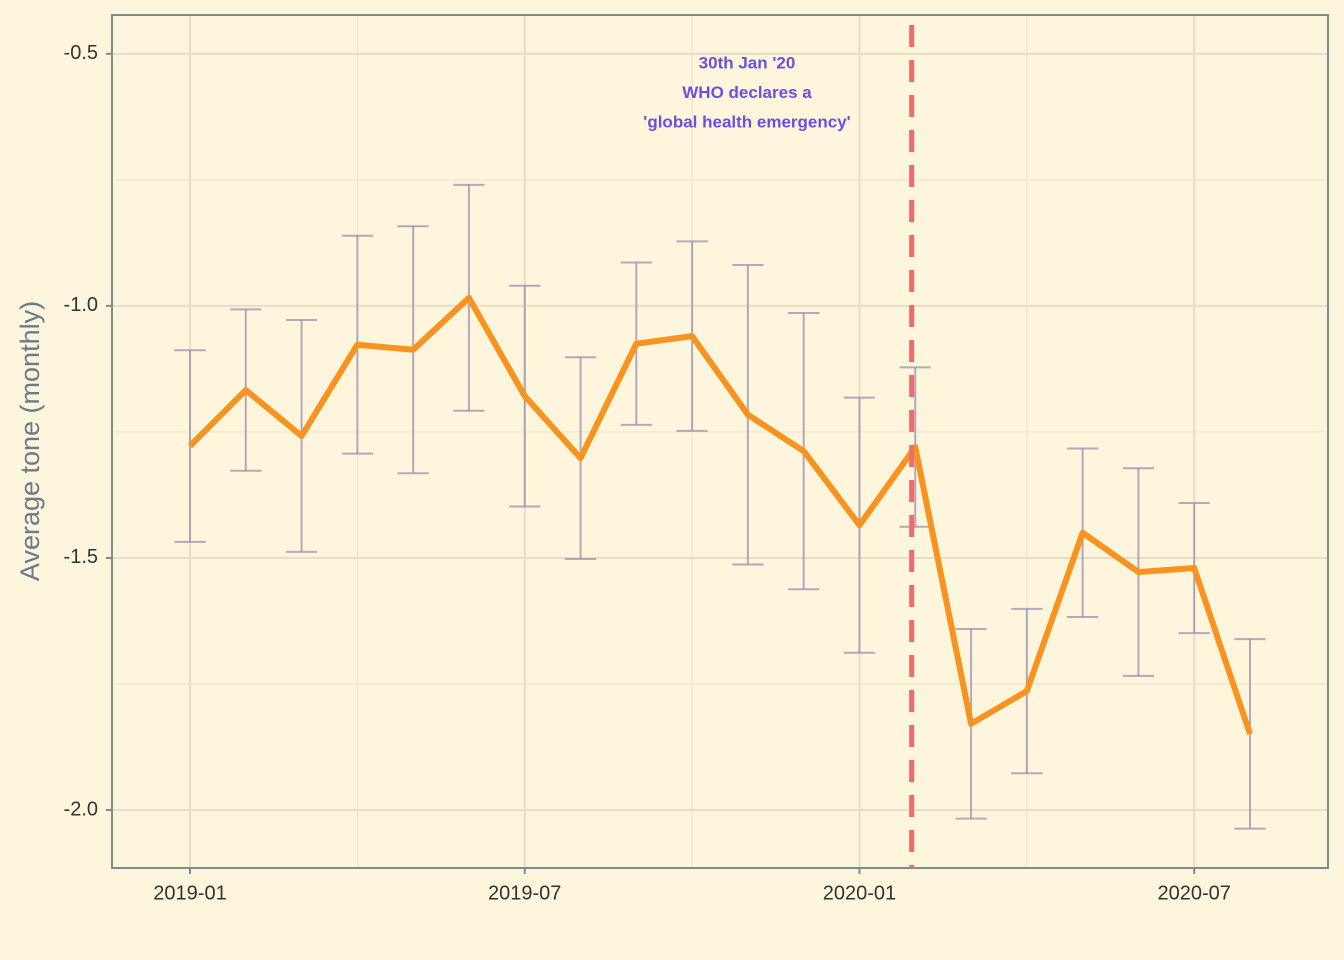  What do you see at coordinates (747, 92) in the screenshot?
I see `annotation: WHO declares a` at bounding box center [747, 92].